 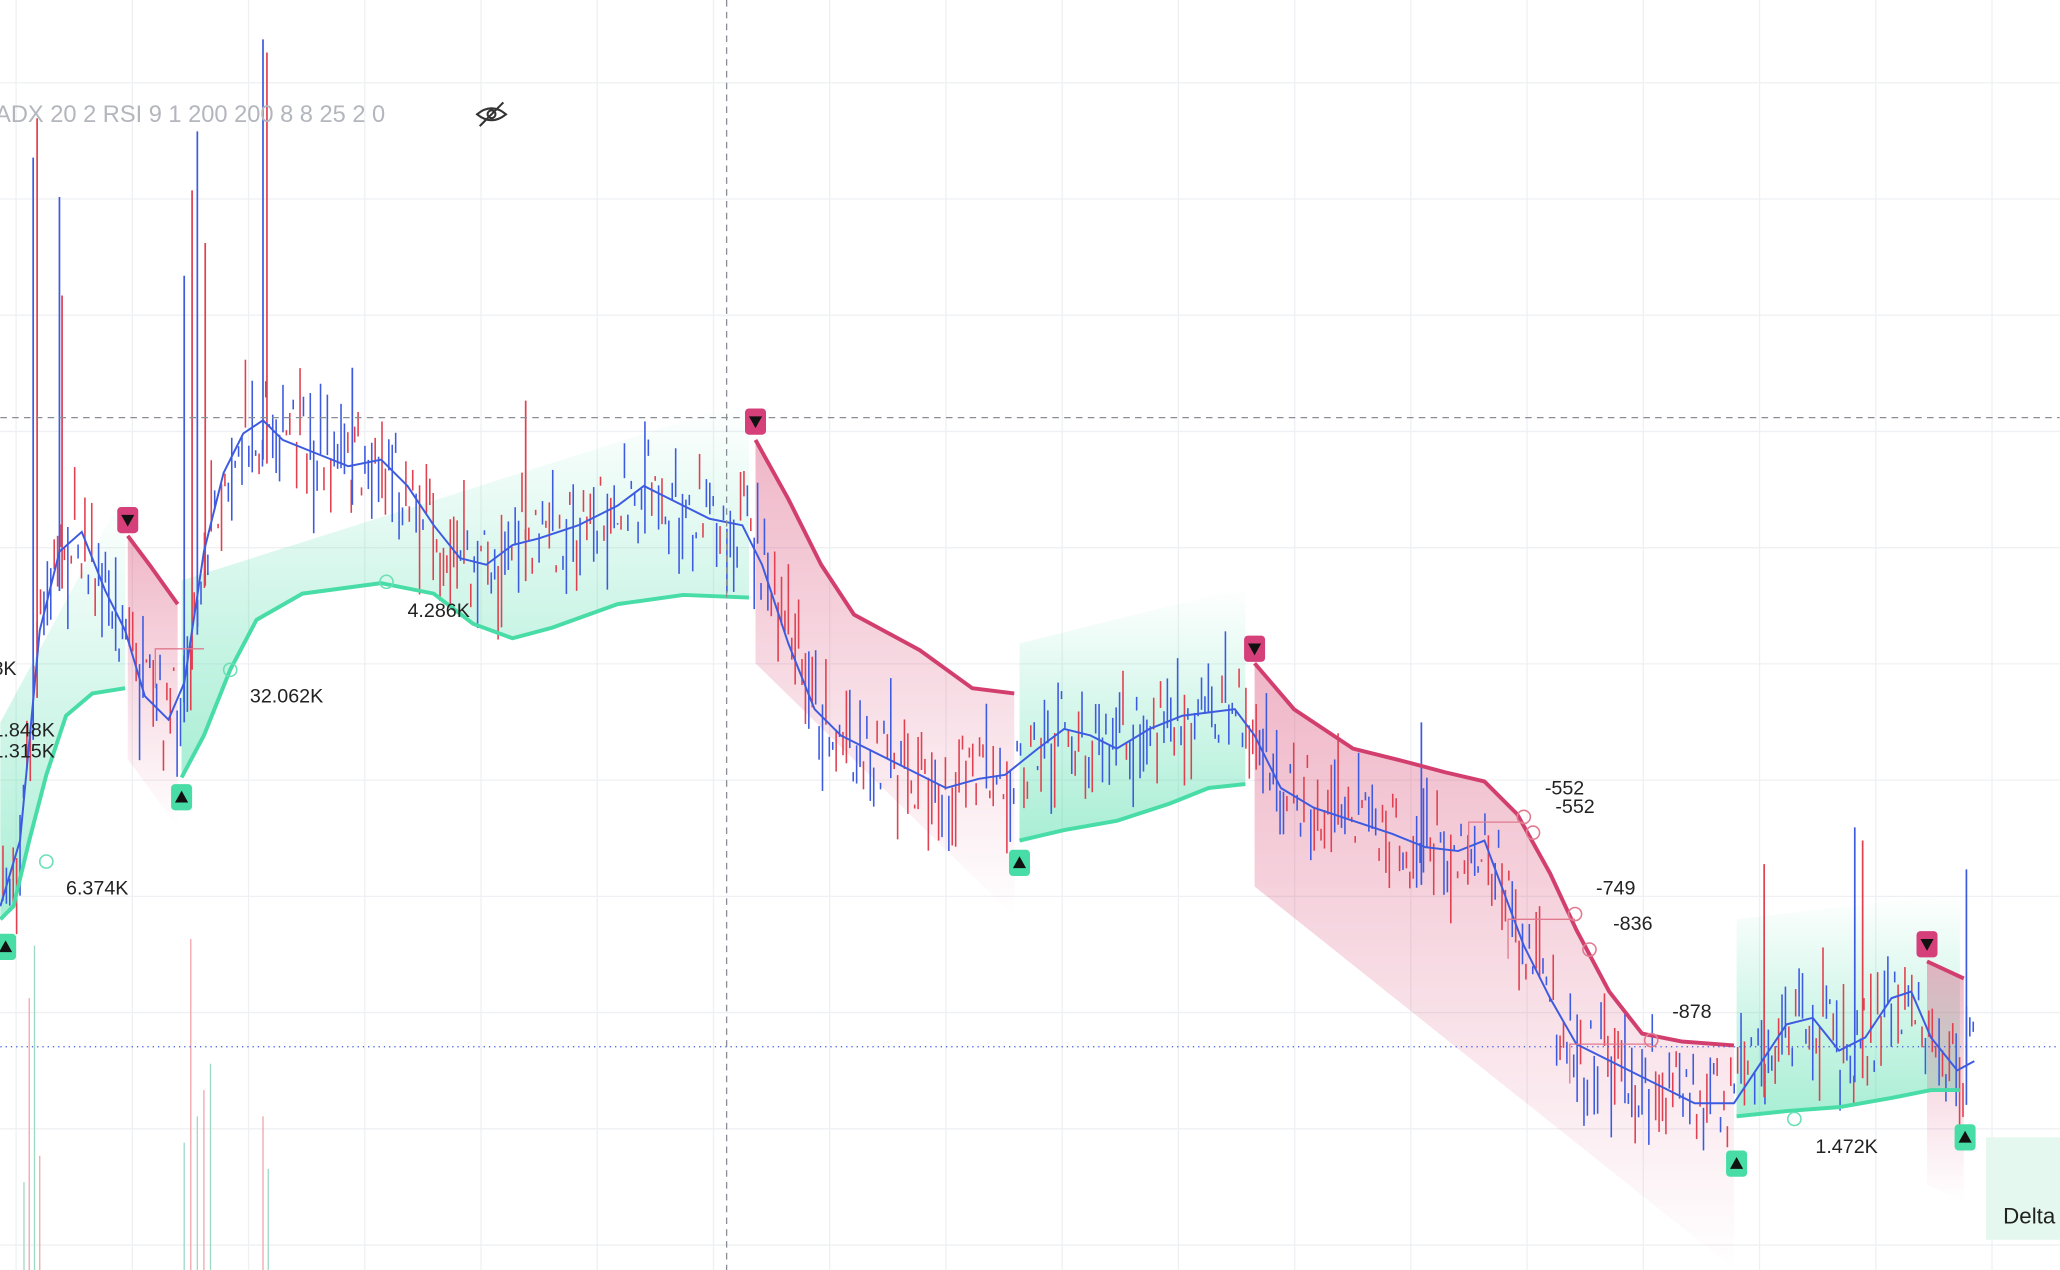 What do you see at coordinates (1846, 1147) in the screenshot?
I see `value-label: 1.472K` at bounding box center [1846, 1147].